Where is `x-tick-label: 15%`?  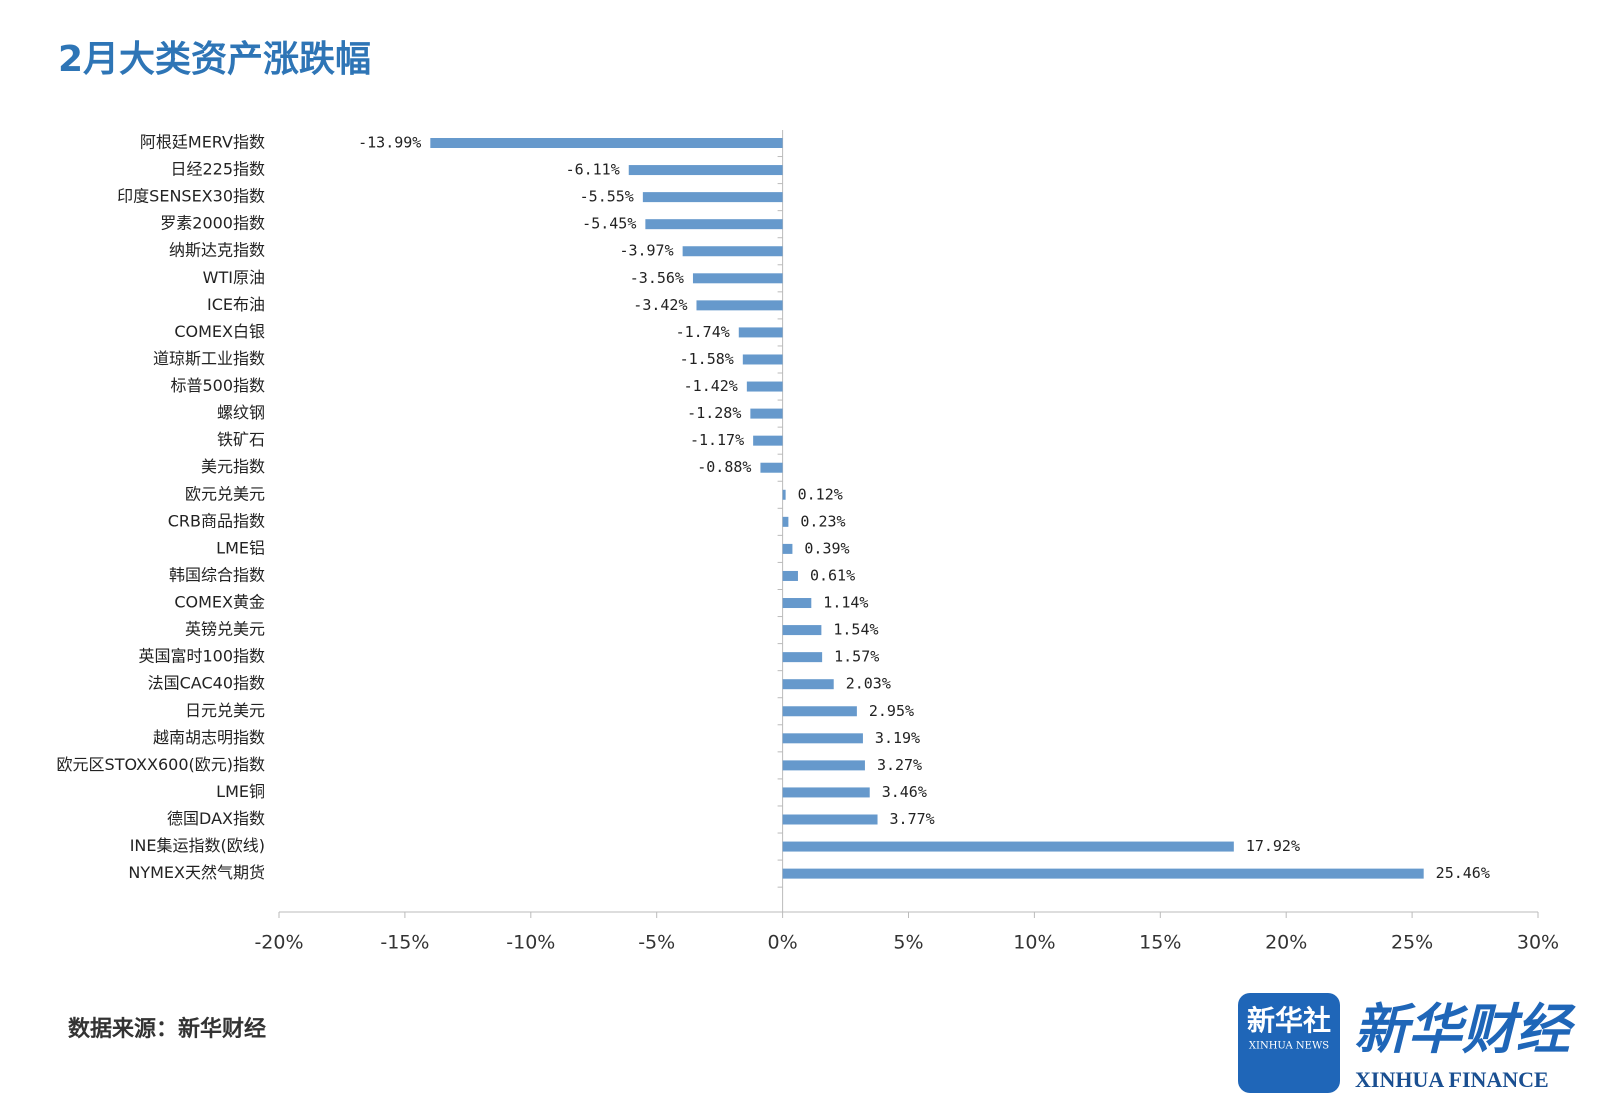 x-tick-label: 15% is located at coordinates (1160, 943).